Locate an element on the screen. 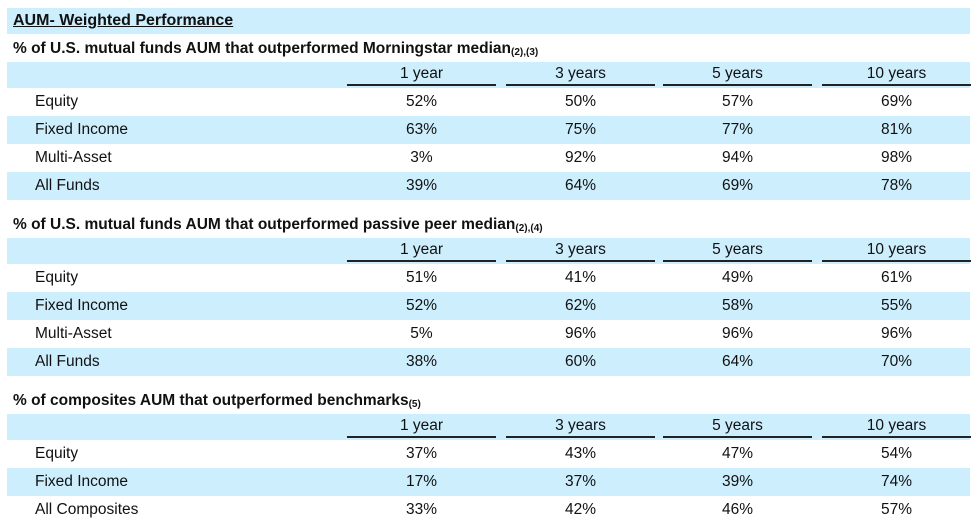 The image size is (975, 531). table-row: Fixed Income 63% 75% 77% 81% is located at coordinates (488, 130).